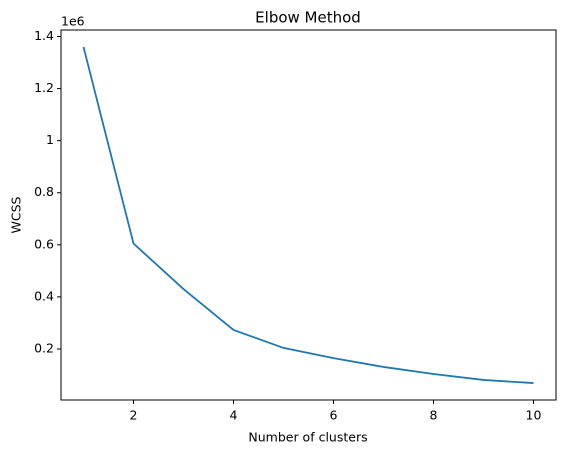  I want to click on y-tick-label: 0.2, so click(44, 347).